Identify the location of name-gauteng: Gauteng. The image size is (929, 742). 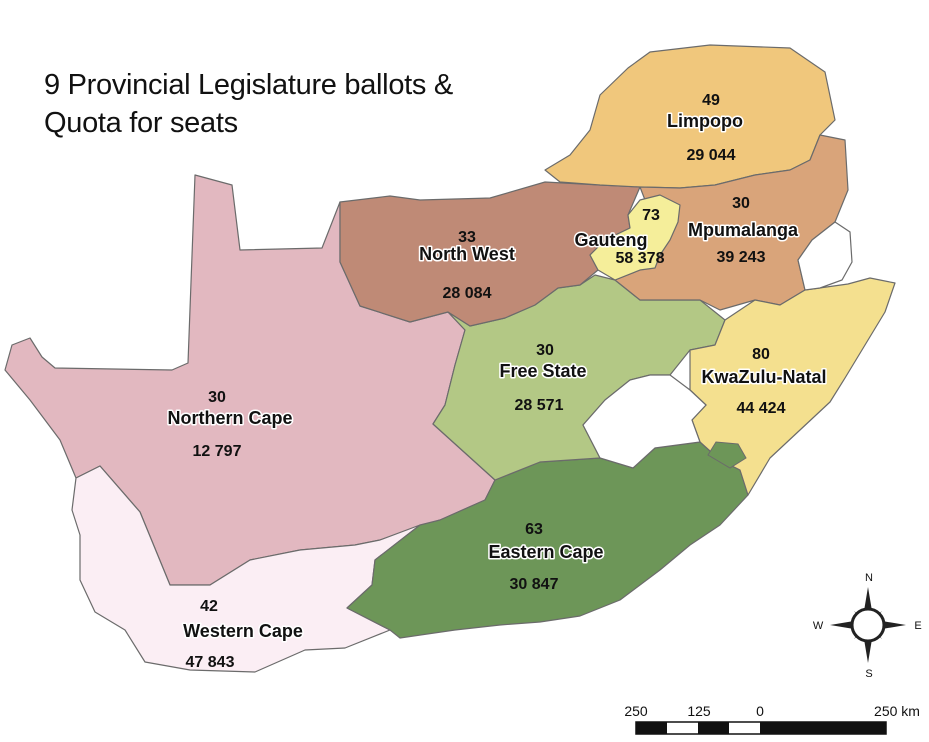
(610, 240).